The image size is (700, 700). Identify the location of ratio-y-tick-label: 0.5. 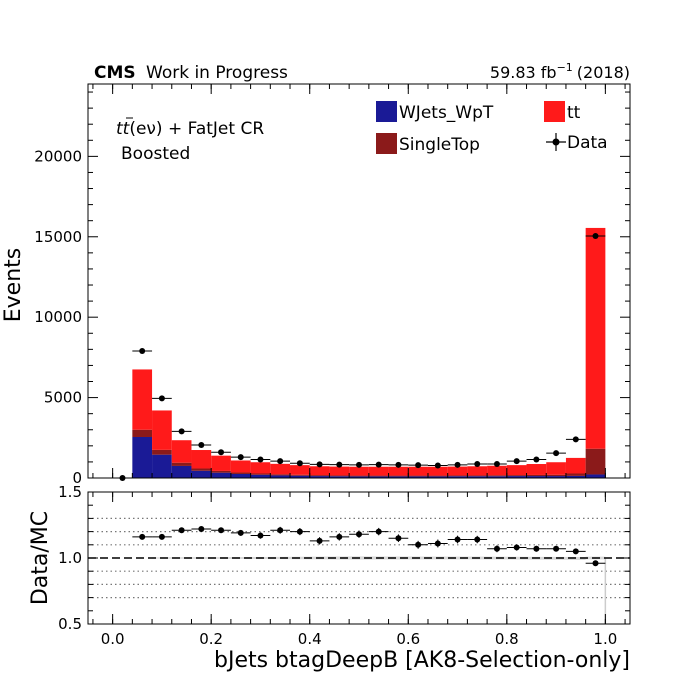
(70, 624).